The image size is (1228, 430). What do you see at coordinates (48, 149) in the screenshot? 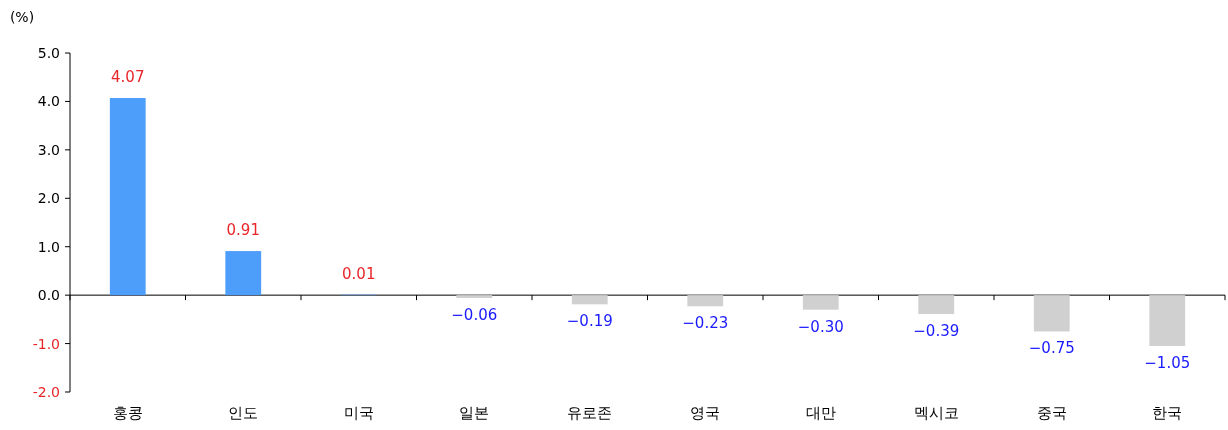
I see `y-tick-label: 3.0` at bounding box center [48, 149].